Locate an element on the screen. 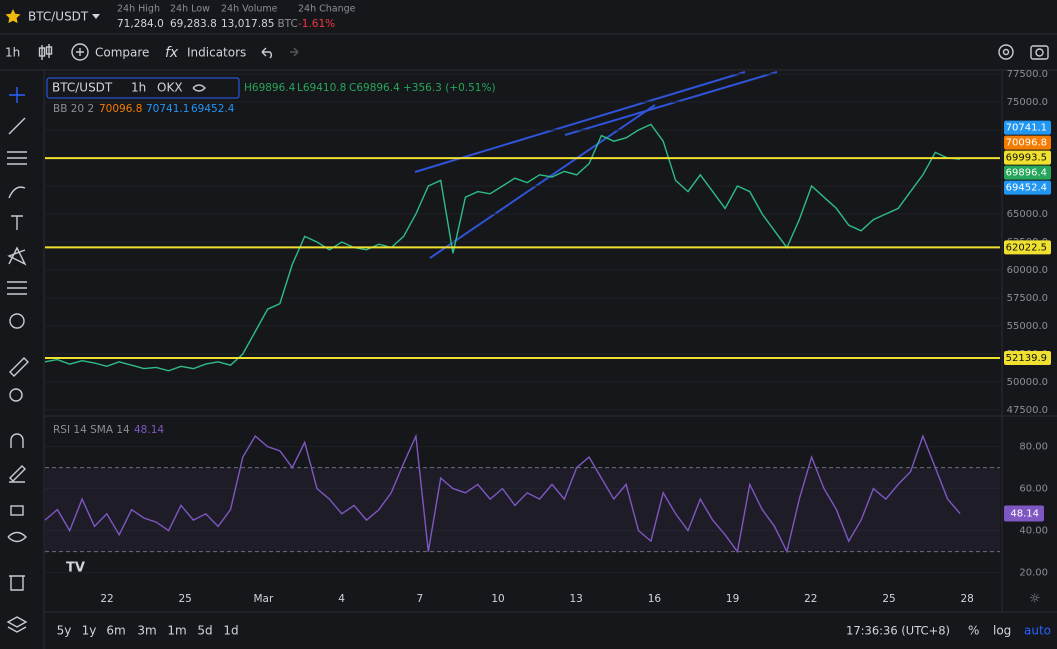  undo is located at coordinates (266, 53).